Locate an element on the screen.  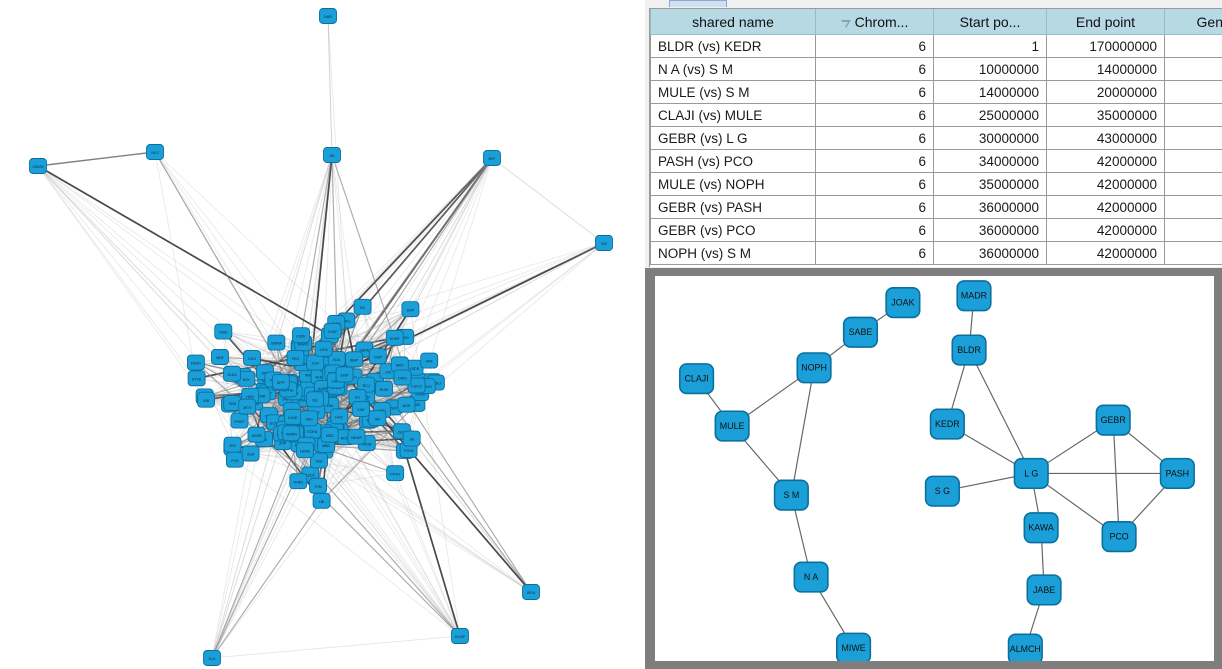
main-network-node: NGK is located at coordinates (406, 404).